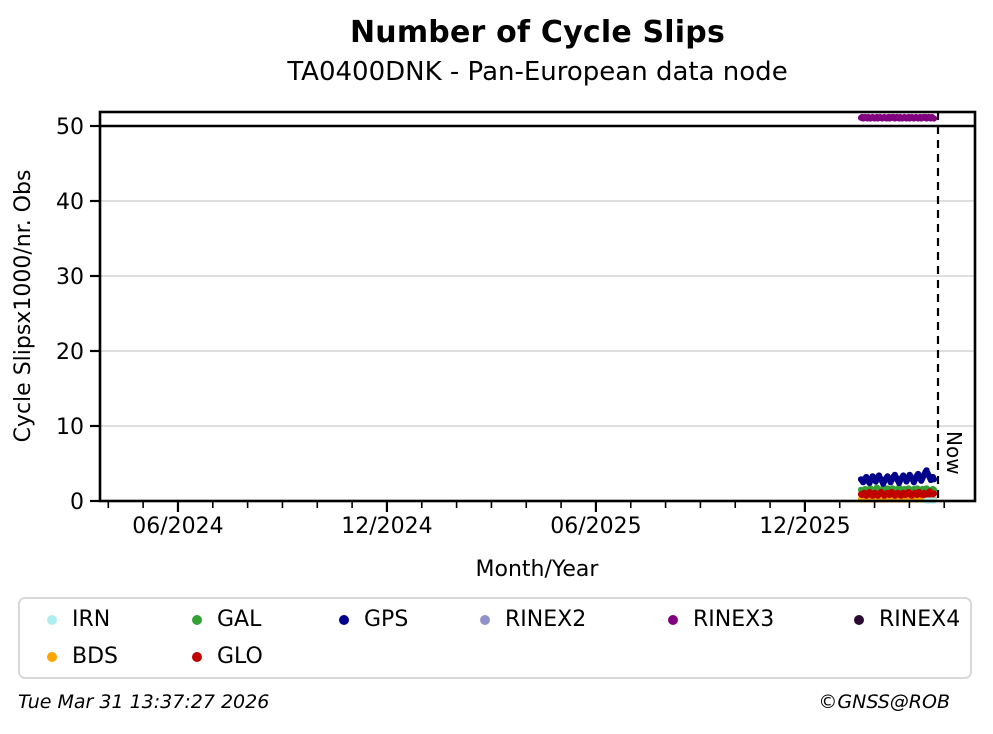 The width and height of the screenshot is (993, 734). I want to click on now-label: Now, so click(954, 453).